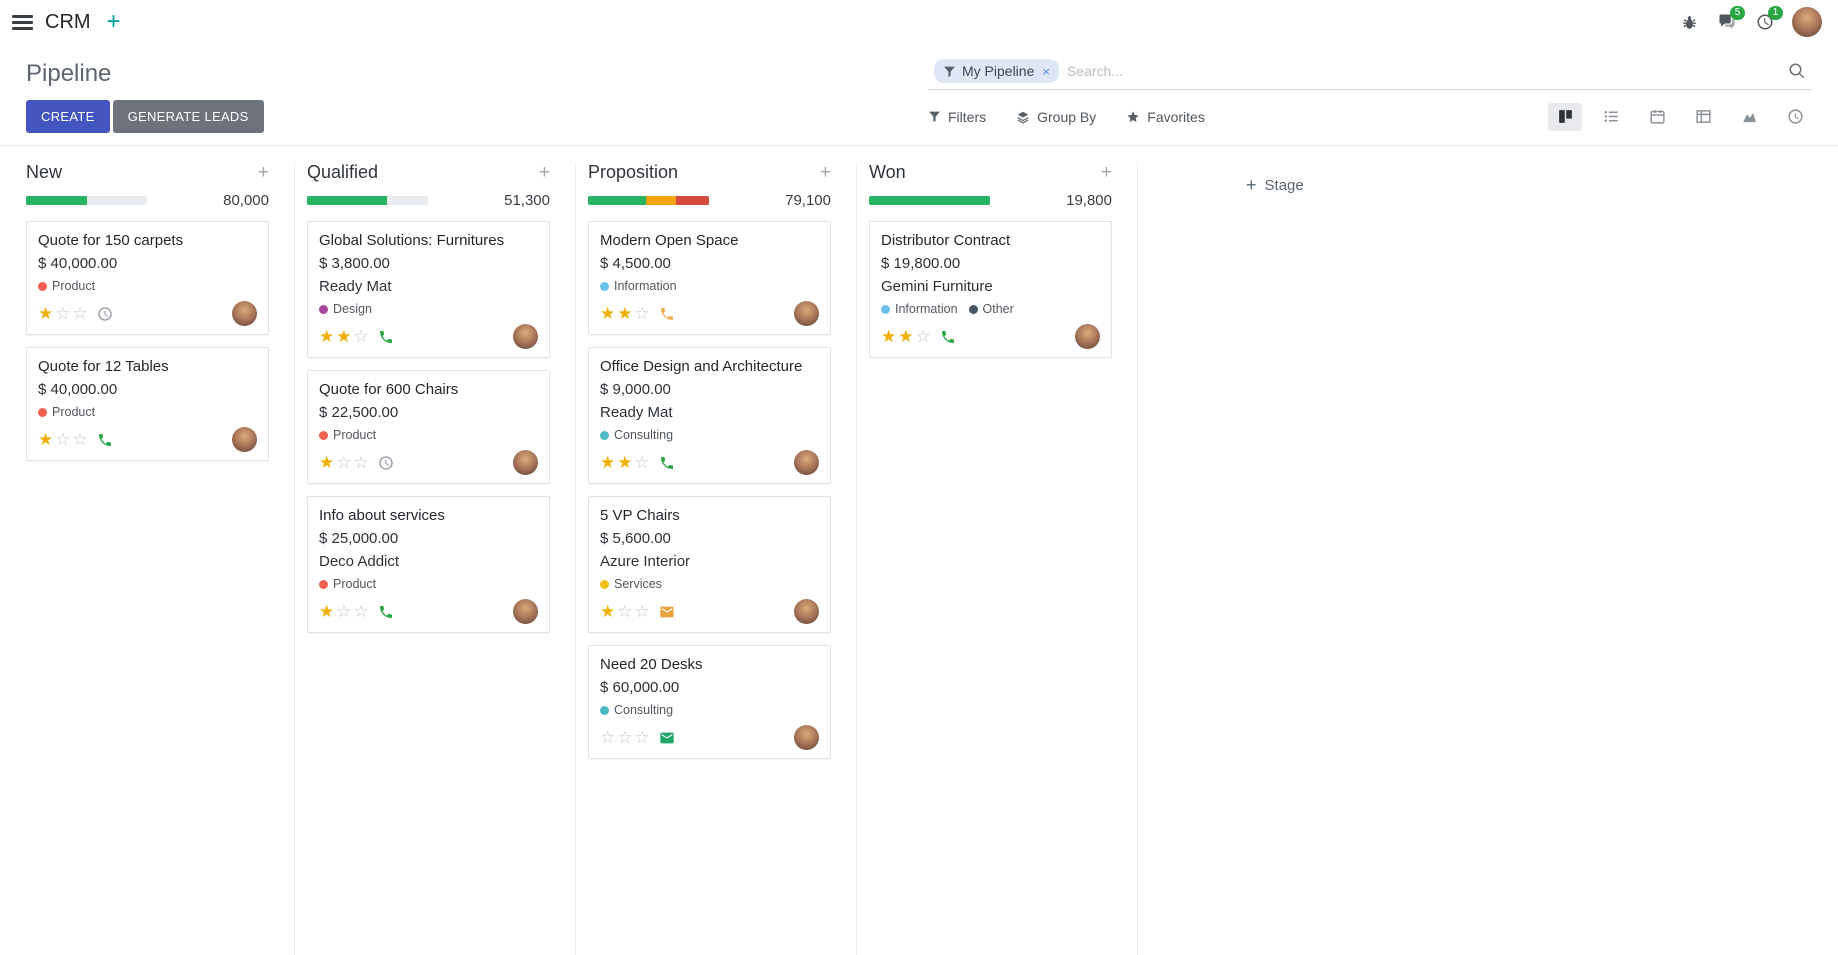  I want to click on search-icon, so click(1797, 71).